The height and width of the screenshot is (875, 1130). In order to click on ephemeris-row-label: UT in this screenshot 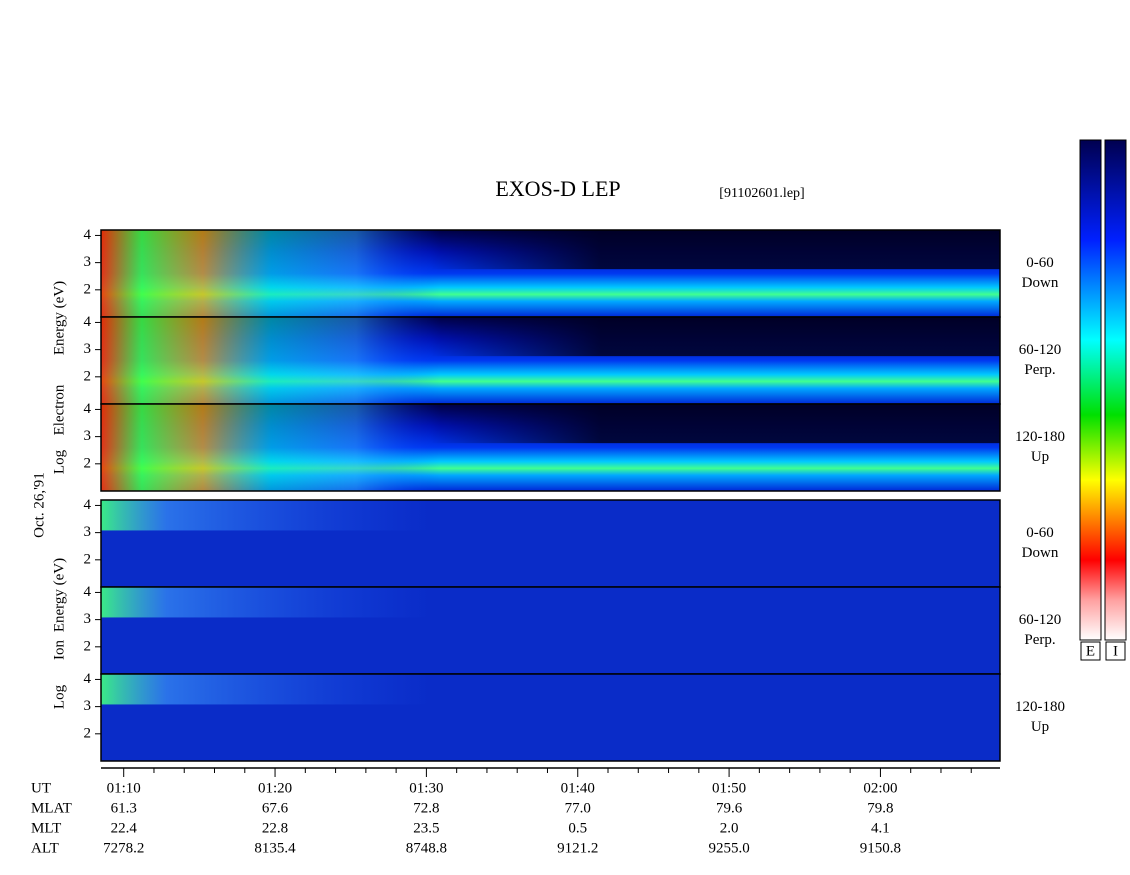, I will do `click(41, 788)`.